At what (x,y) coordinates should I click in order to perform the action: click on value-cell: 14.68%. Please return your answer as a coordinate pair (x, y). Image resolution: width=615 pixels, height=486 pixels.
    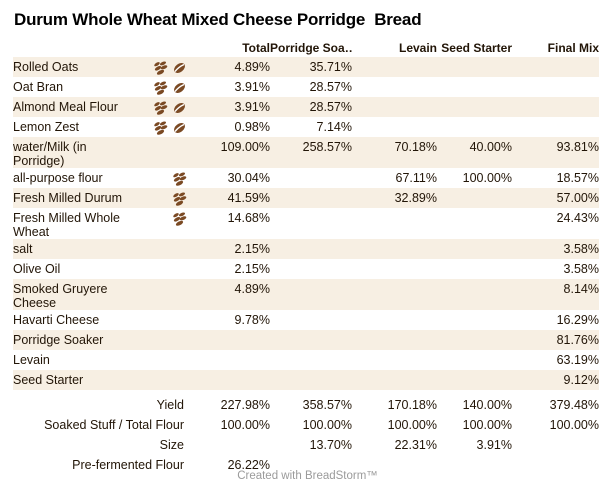
    Looking at the image, I should click on (248, 218).